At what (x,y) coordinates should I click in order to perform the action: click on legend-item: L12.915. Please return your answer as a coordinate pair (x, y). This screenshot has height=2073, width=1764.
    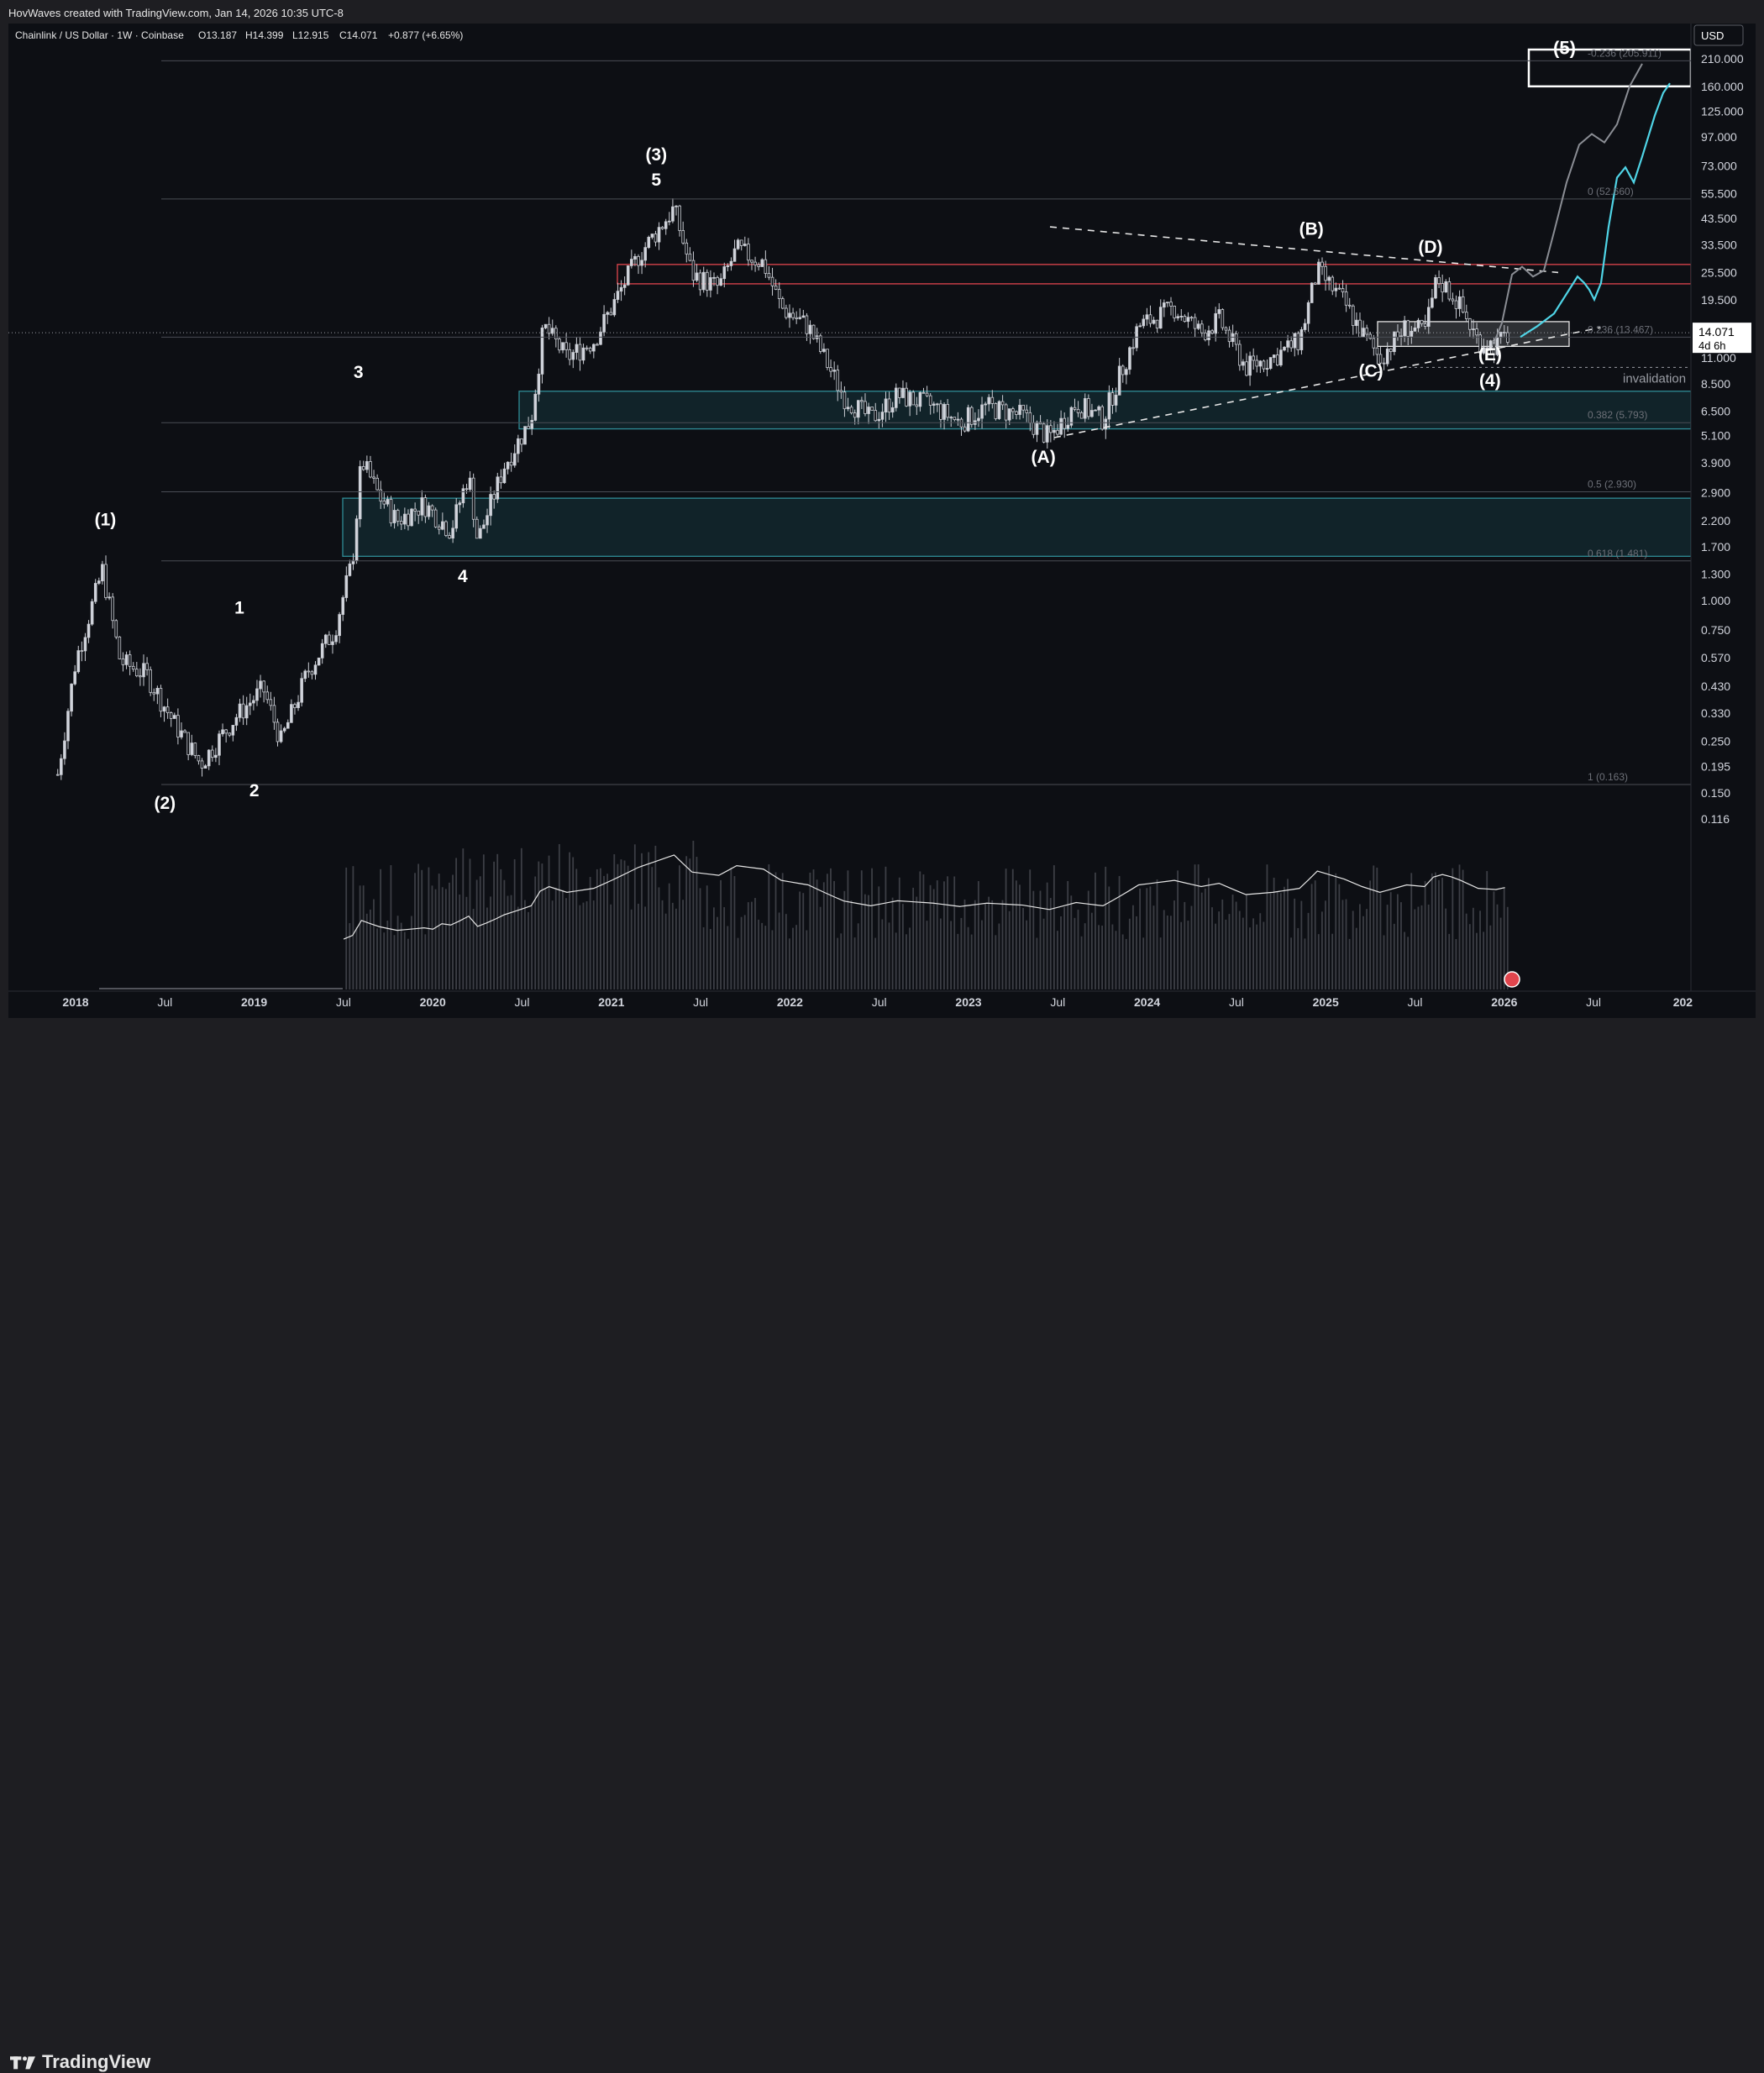
    Looking at the image, I should click on (310, 35).